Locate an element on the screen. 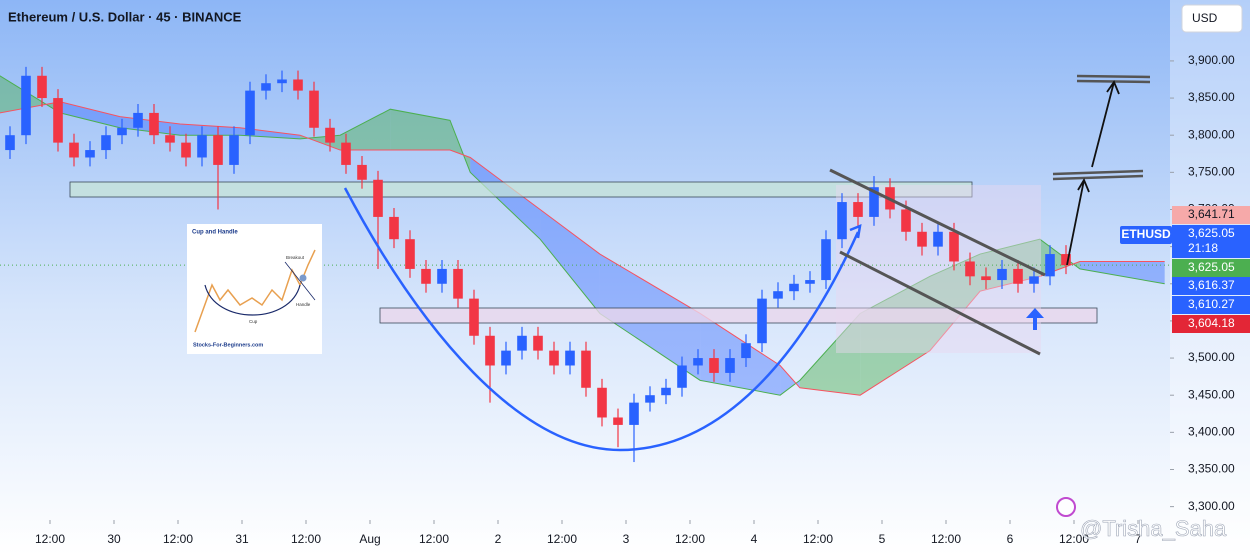 This screenshot has height=555, width=1250. projection-arrow is located at coordinates (1078, 222).